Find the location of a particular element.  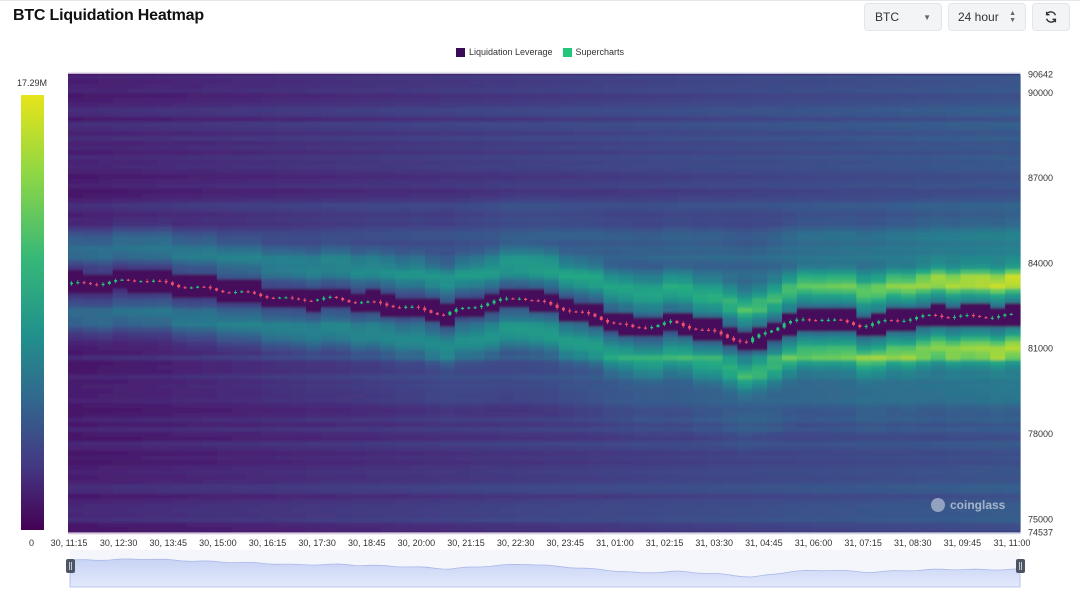

refresh-button is located at coordinates (1051, 17).